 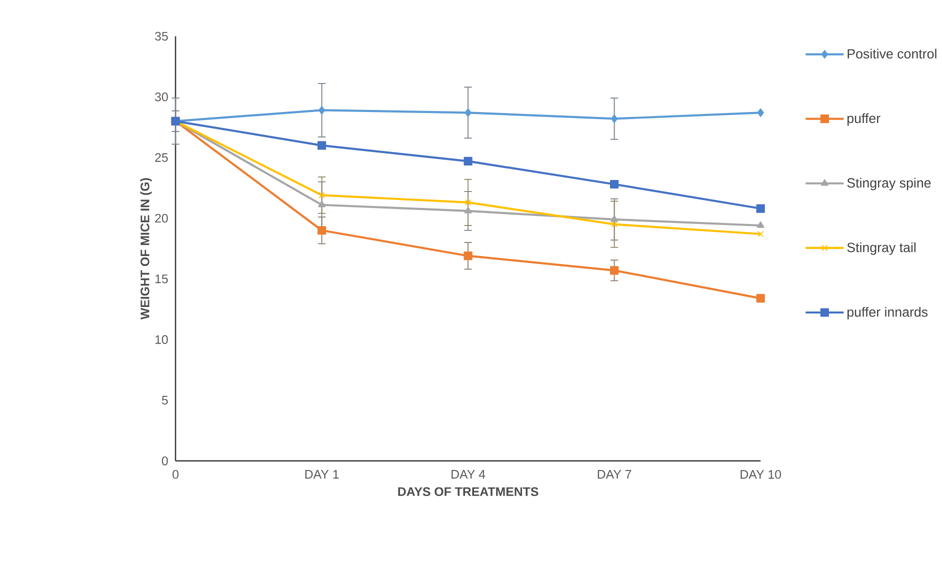 I want to click on x-tick-label: 0, so click(x=175, y=474).